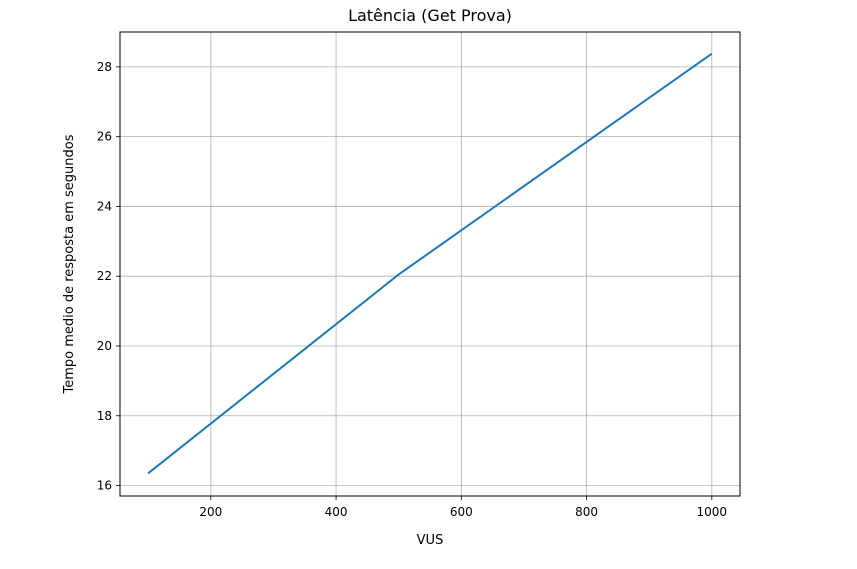 The width and height of the screenshot is (857, 569). What do you see at coordinates (104, 206) in the screenshot?
I see `y-tick-label: 24` at bounding box center [104, 206].